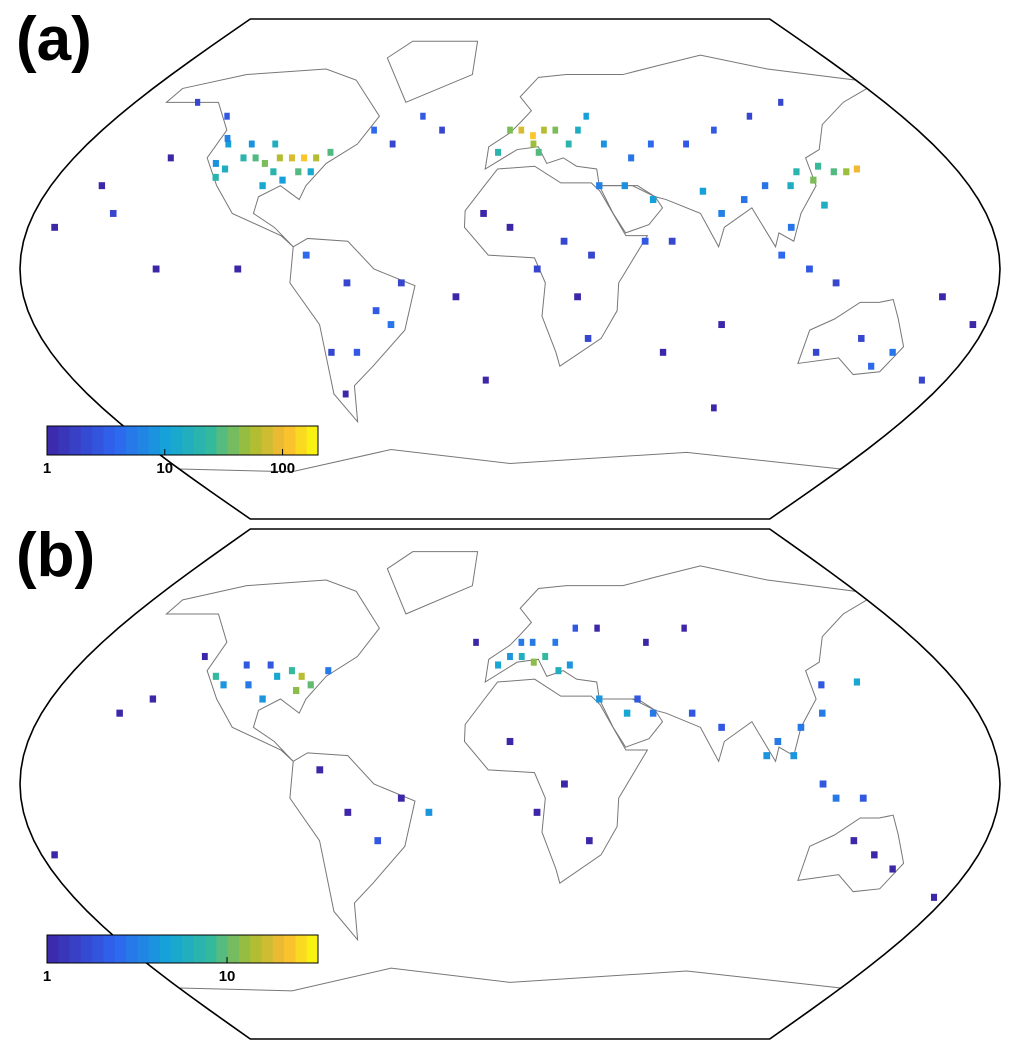  What do you see at coordinates (47, 468) in the screenshot?
I see `colorbar-tick-label: 1` at bounding box center [47, 468].